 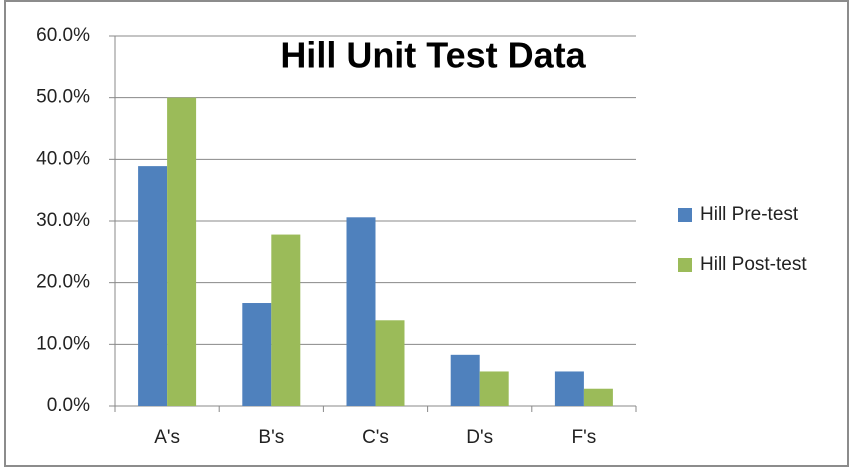 I want to click on legend-label: Hill Pre-test, so click(x=749, y=214).